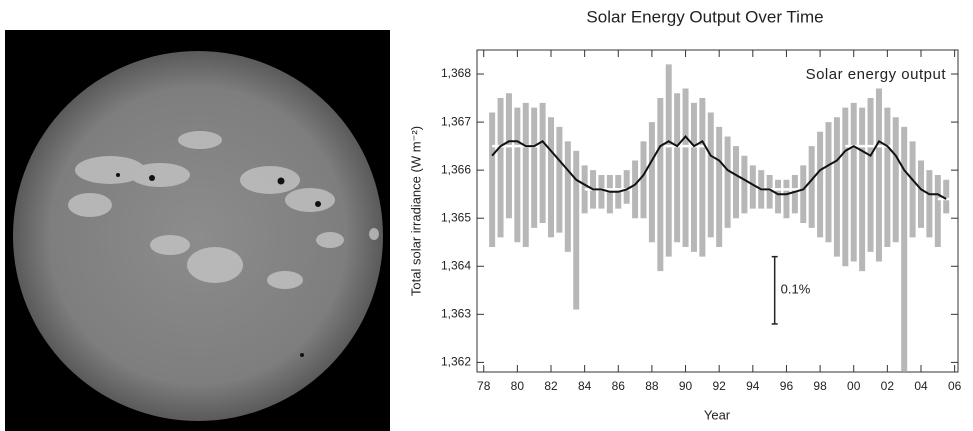 This screenshot has width=973, height=431. What do you see at coordinates (854, 386) in the screenshot?
I see `x-tick-label: 00` at bounding box center [854, 386].